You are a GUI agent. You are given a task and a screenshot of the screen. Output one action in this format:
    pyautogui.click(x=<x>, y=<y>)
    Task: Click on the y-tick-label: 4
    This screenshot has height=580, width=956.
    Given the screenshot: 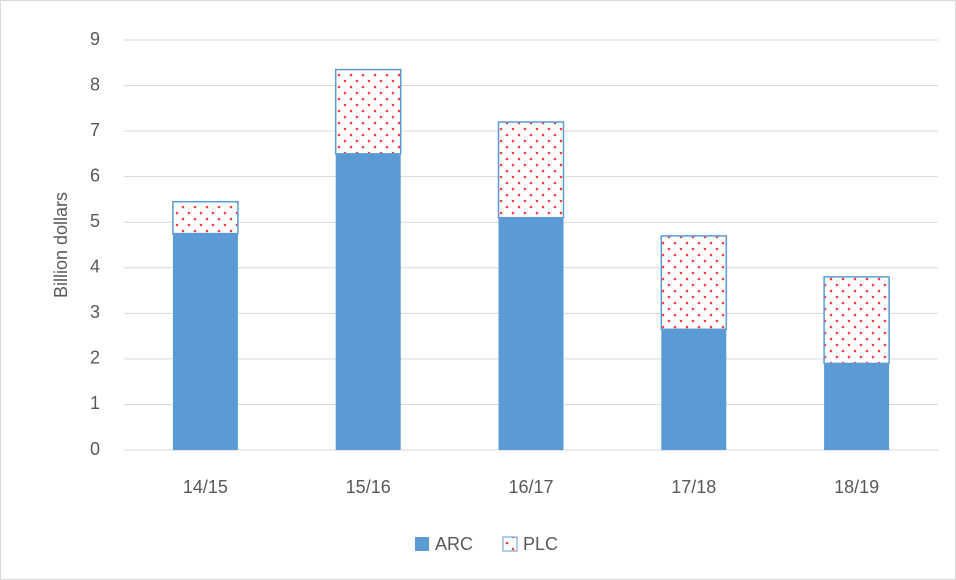 What is the action you would take?
    pyautogui.click(x=95, y=267)
    